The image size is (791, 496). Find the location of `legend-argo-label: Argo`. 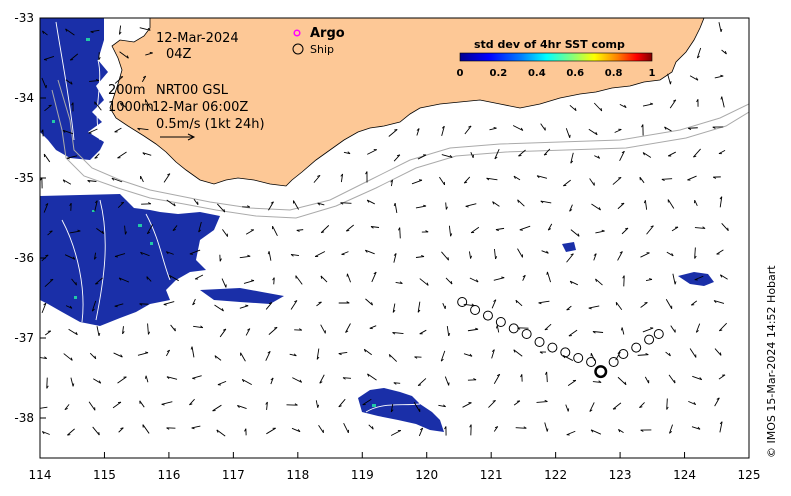

legend-argo-label: Argo is located at coordinates (327, 33).